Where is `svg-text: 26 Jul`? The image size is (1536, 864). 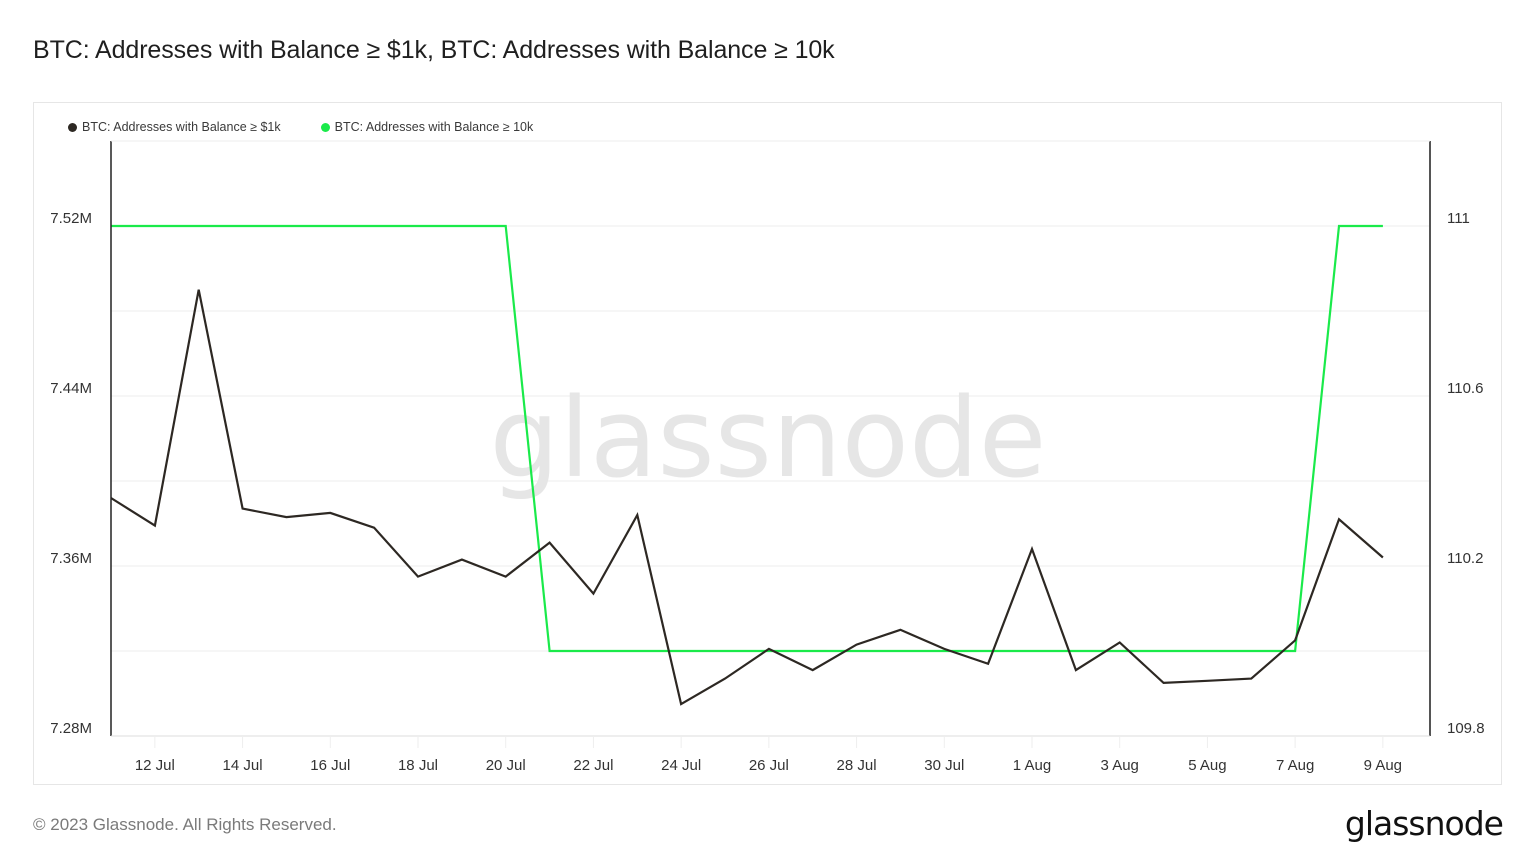
svg-text: 26 Jul is located at coordinates (769, 765).